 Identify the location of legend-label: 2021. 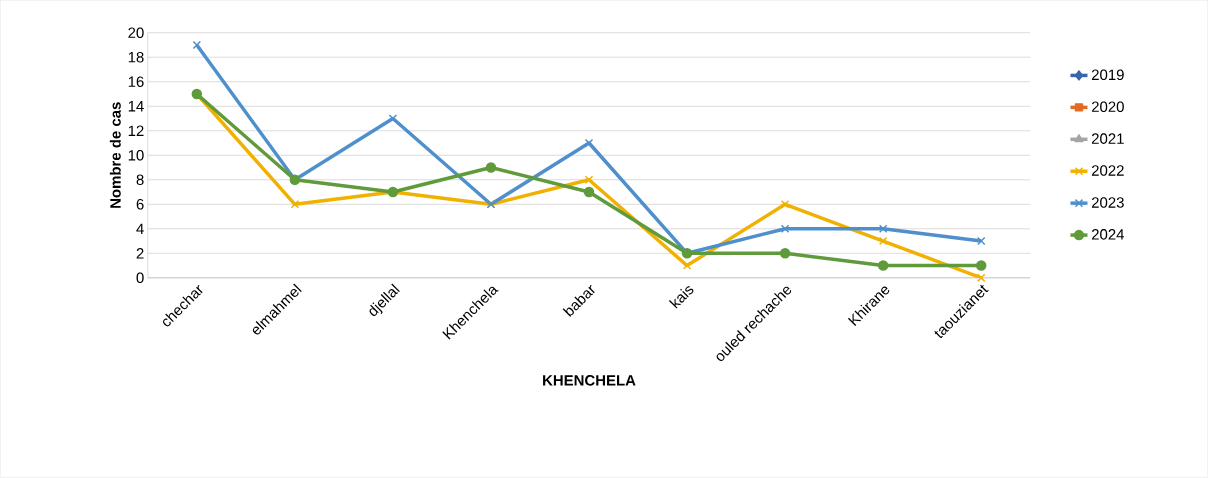
(1107, 139).